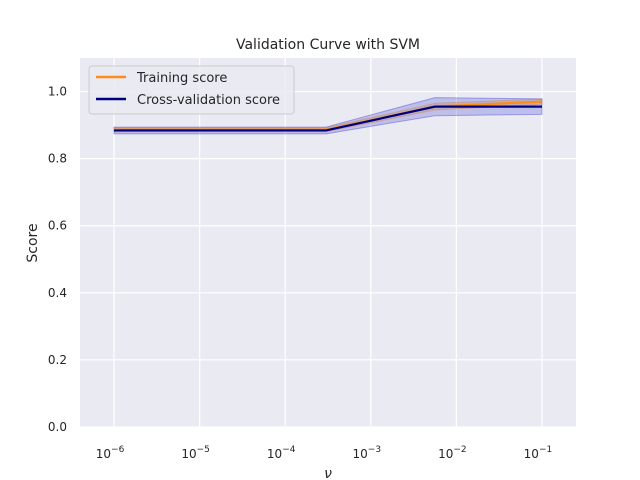 This screenshot has width=640, height=480. Describe the element at coordinates (57, 159) in the screenshot. I see `y-tick-label: 0.8` at that location.